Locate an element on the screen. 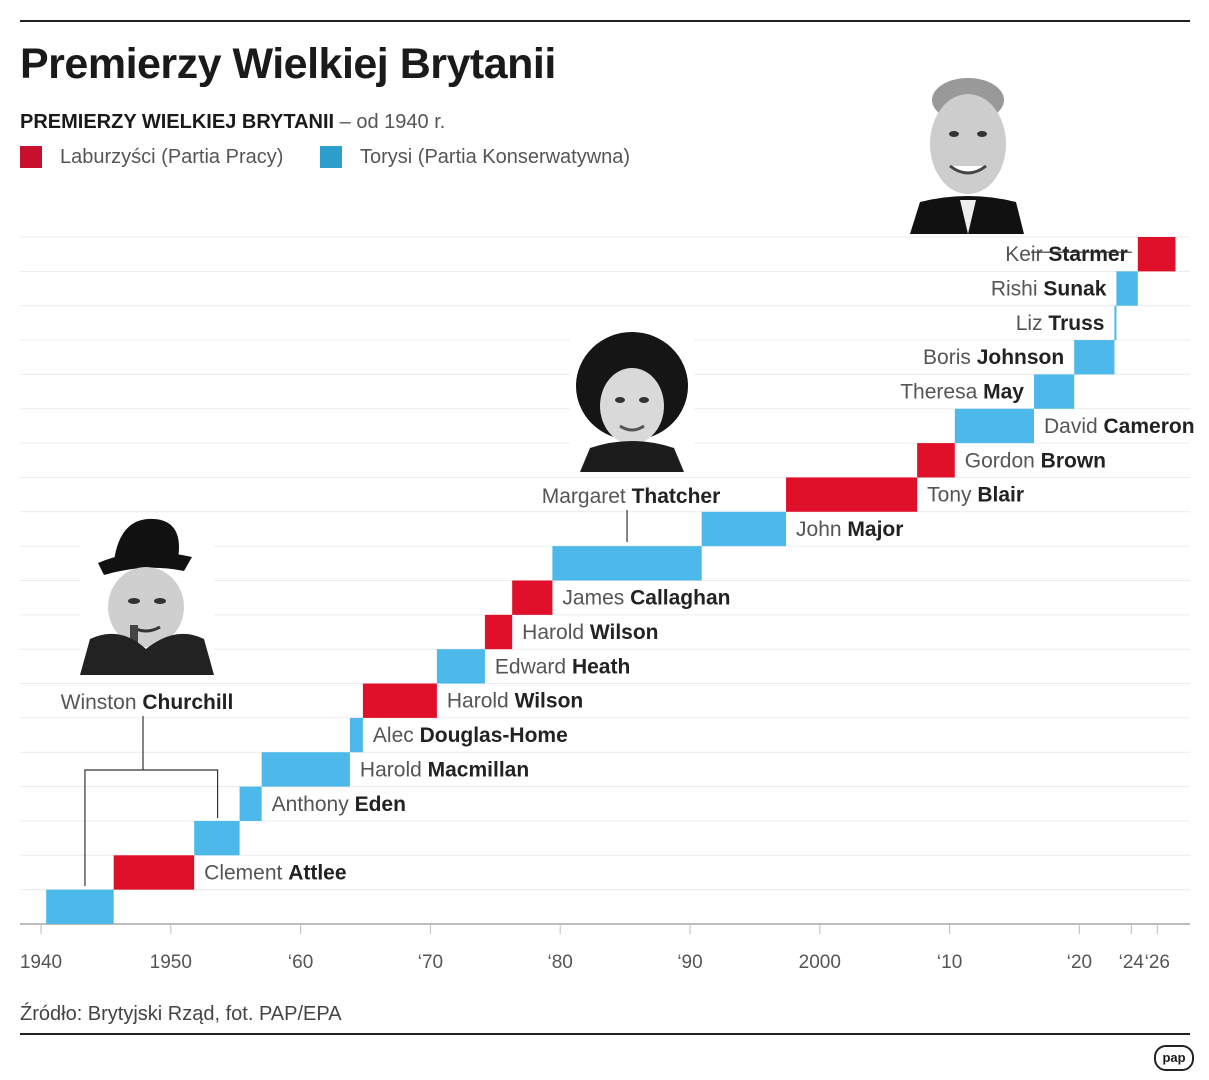  pm-first-name: Clement is located at coordinates (246, 872).